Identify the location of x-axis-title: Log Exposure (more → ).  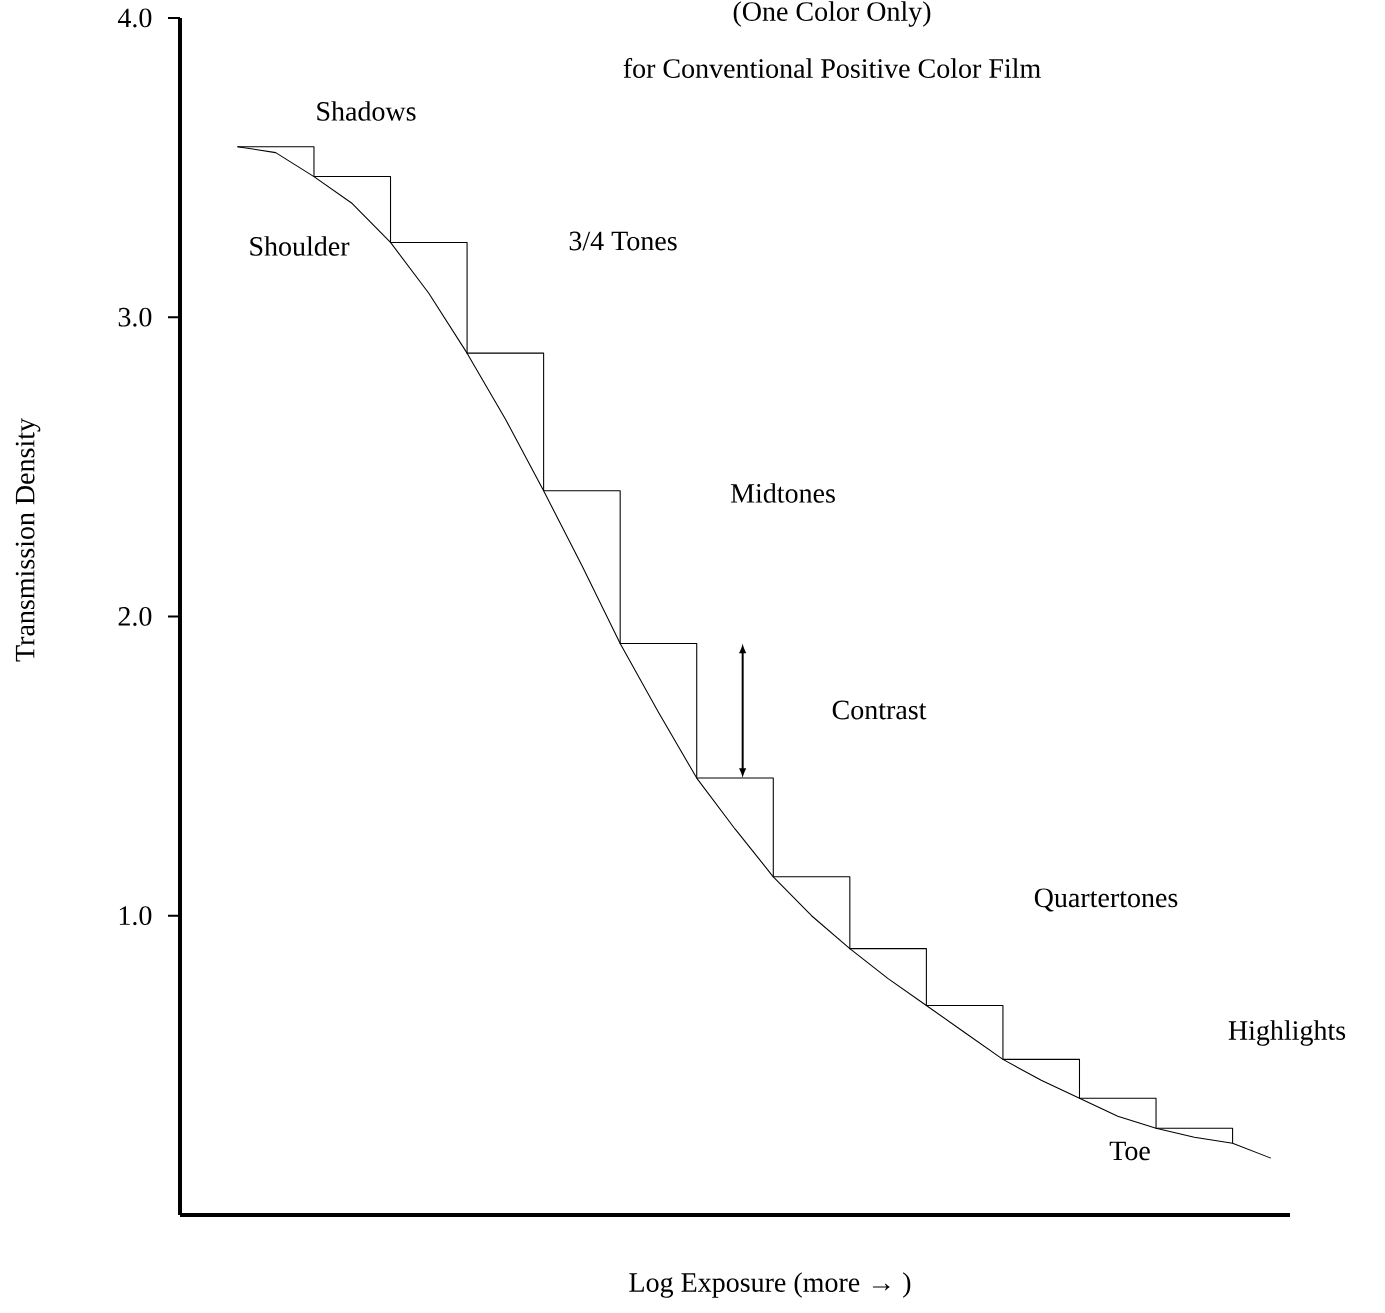
(770, 1285).